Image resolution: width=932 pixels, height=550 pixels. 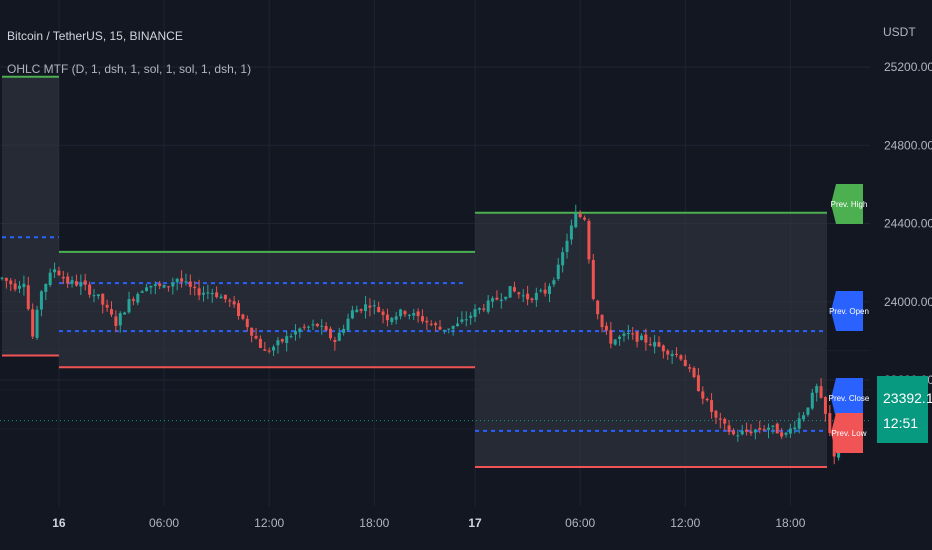 What do you see at coordinates (847, 398) in the screenshot?
I see `level-tag-close-shape` at bounding box center [847, 398].